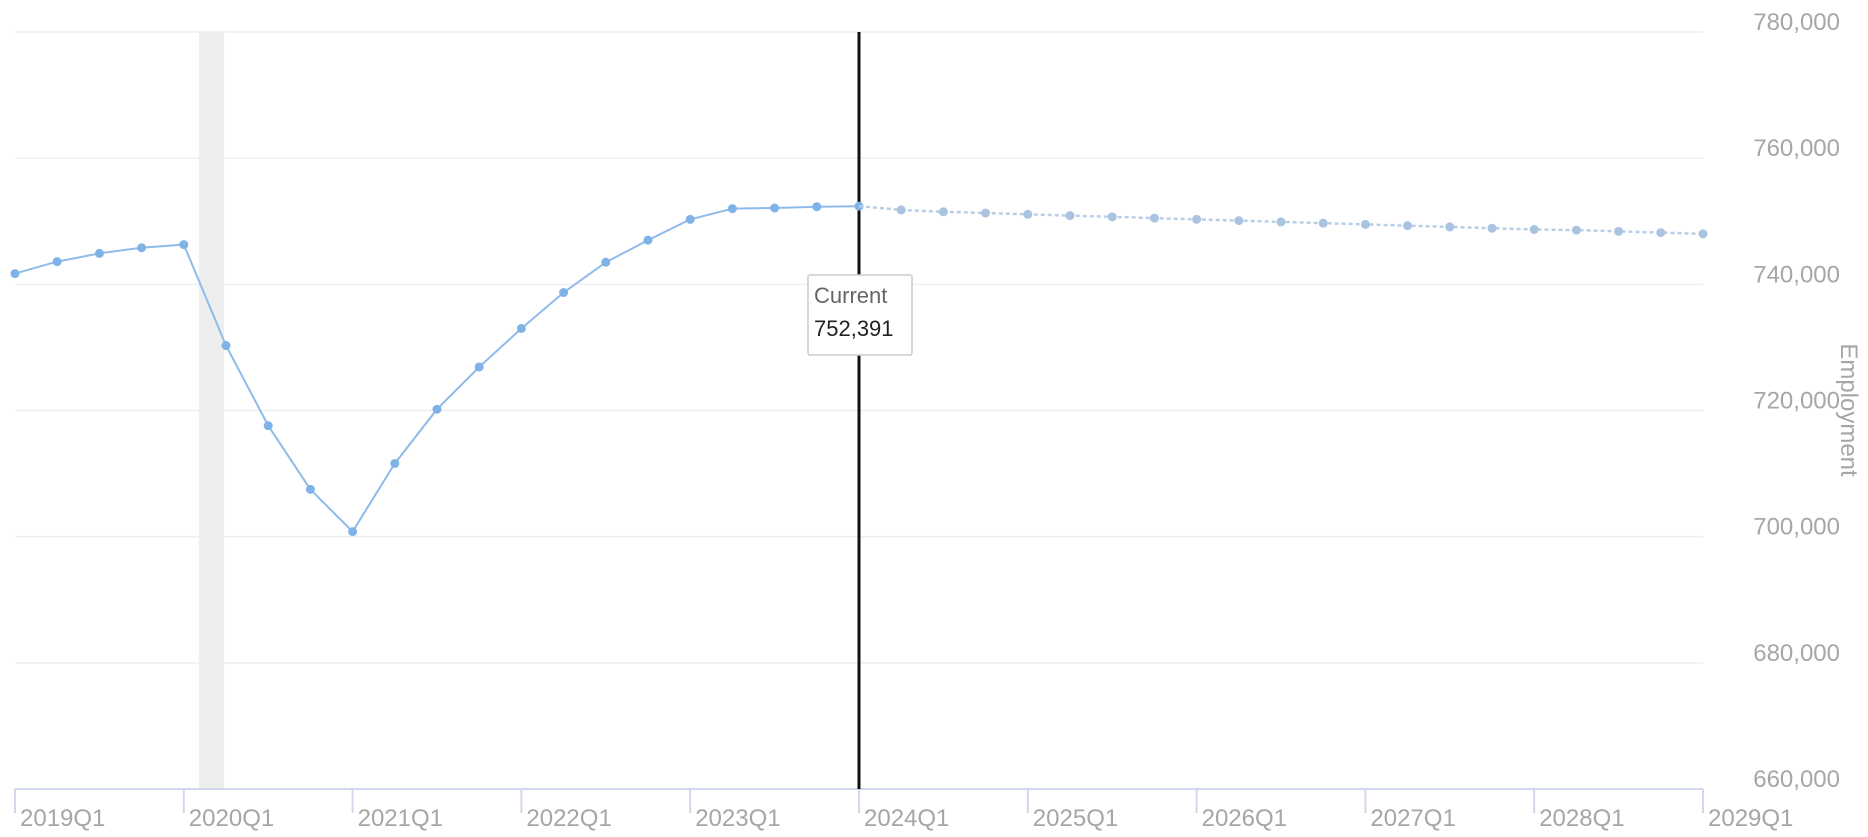 The width and height of the screenshot is (1868, 837). What do you see at coordinates (1796, 653) in the screenshot?
I see `y-tick-label: 680,000` at bounding box center [1796, 653].